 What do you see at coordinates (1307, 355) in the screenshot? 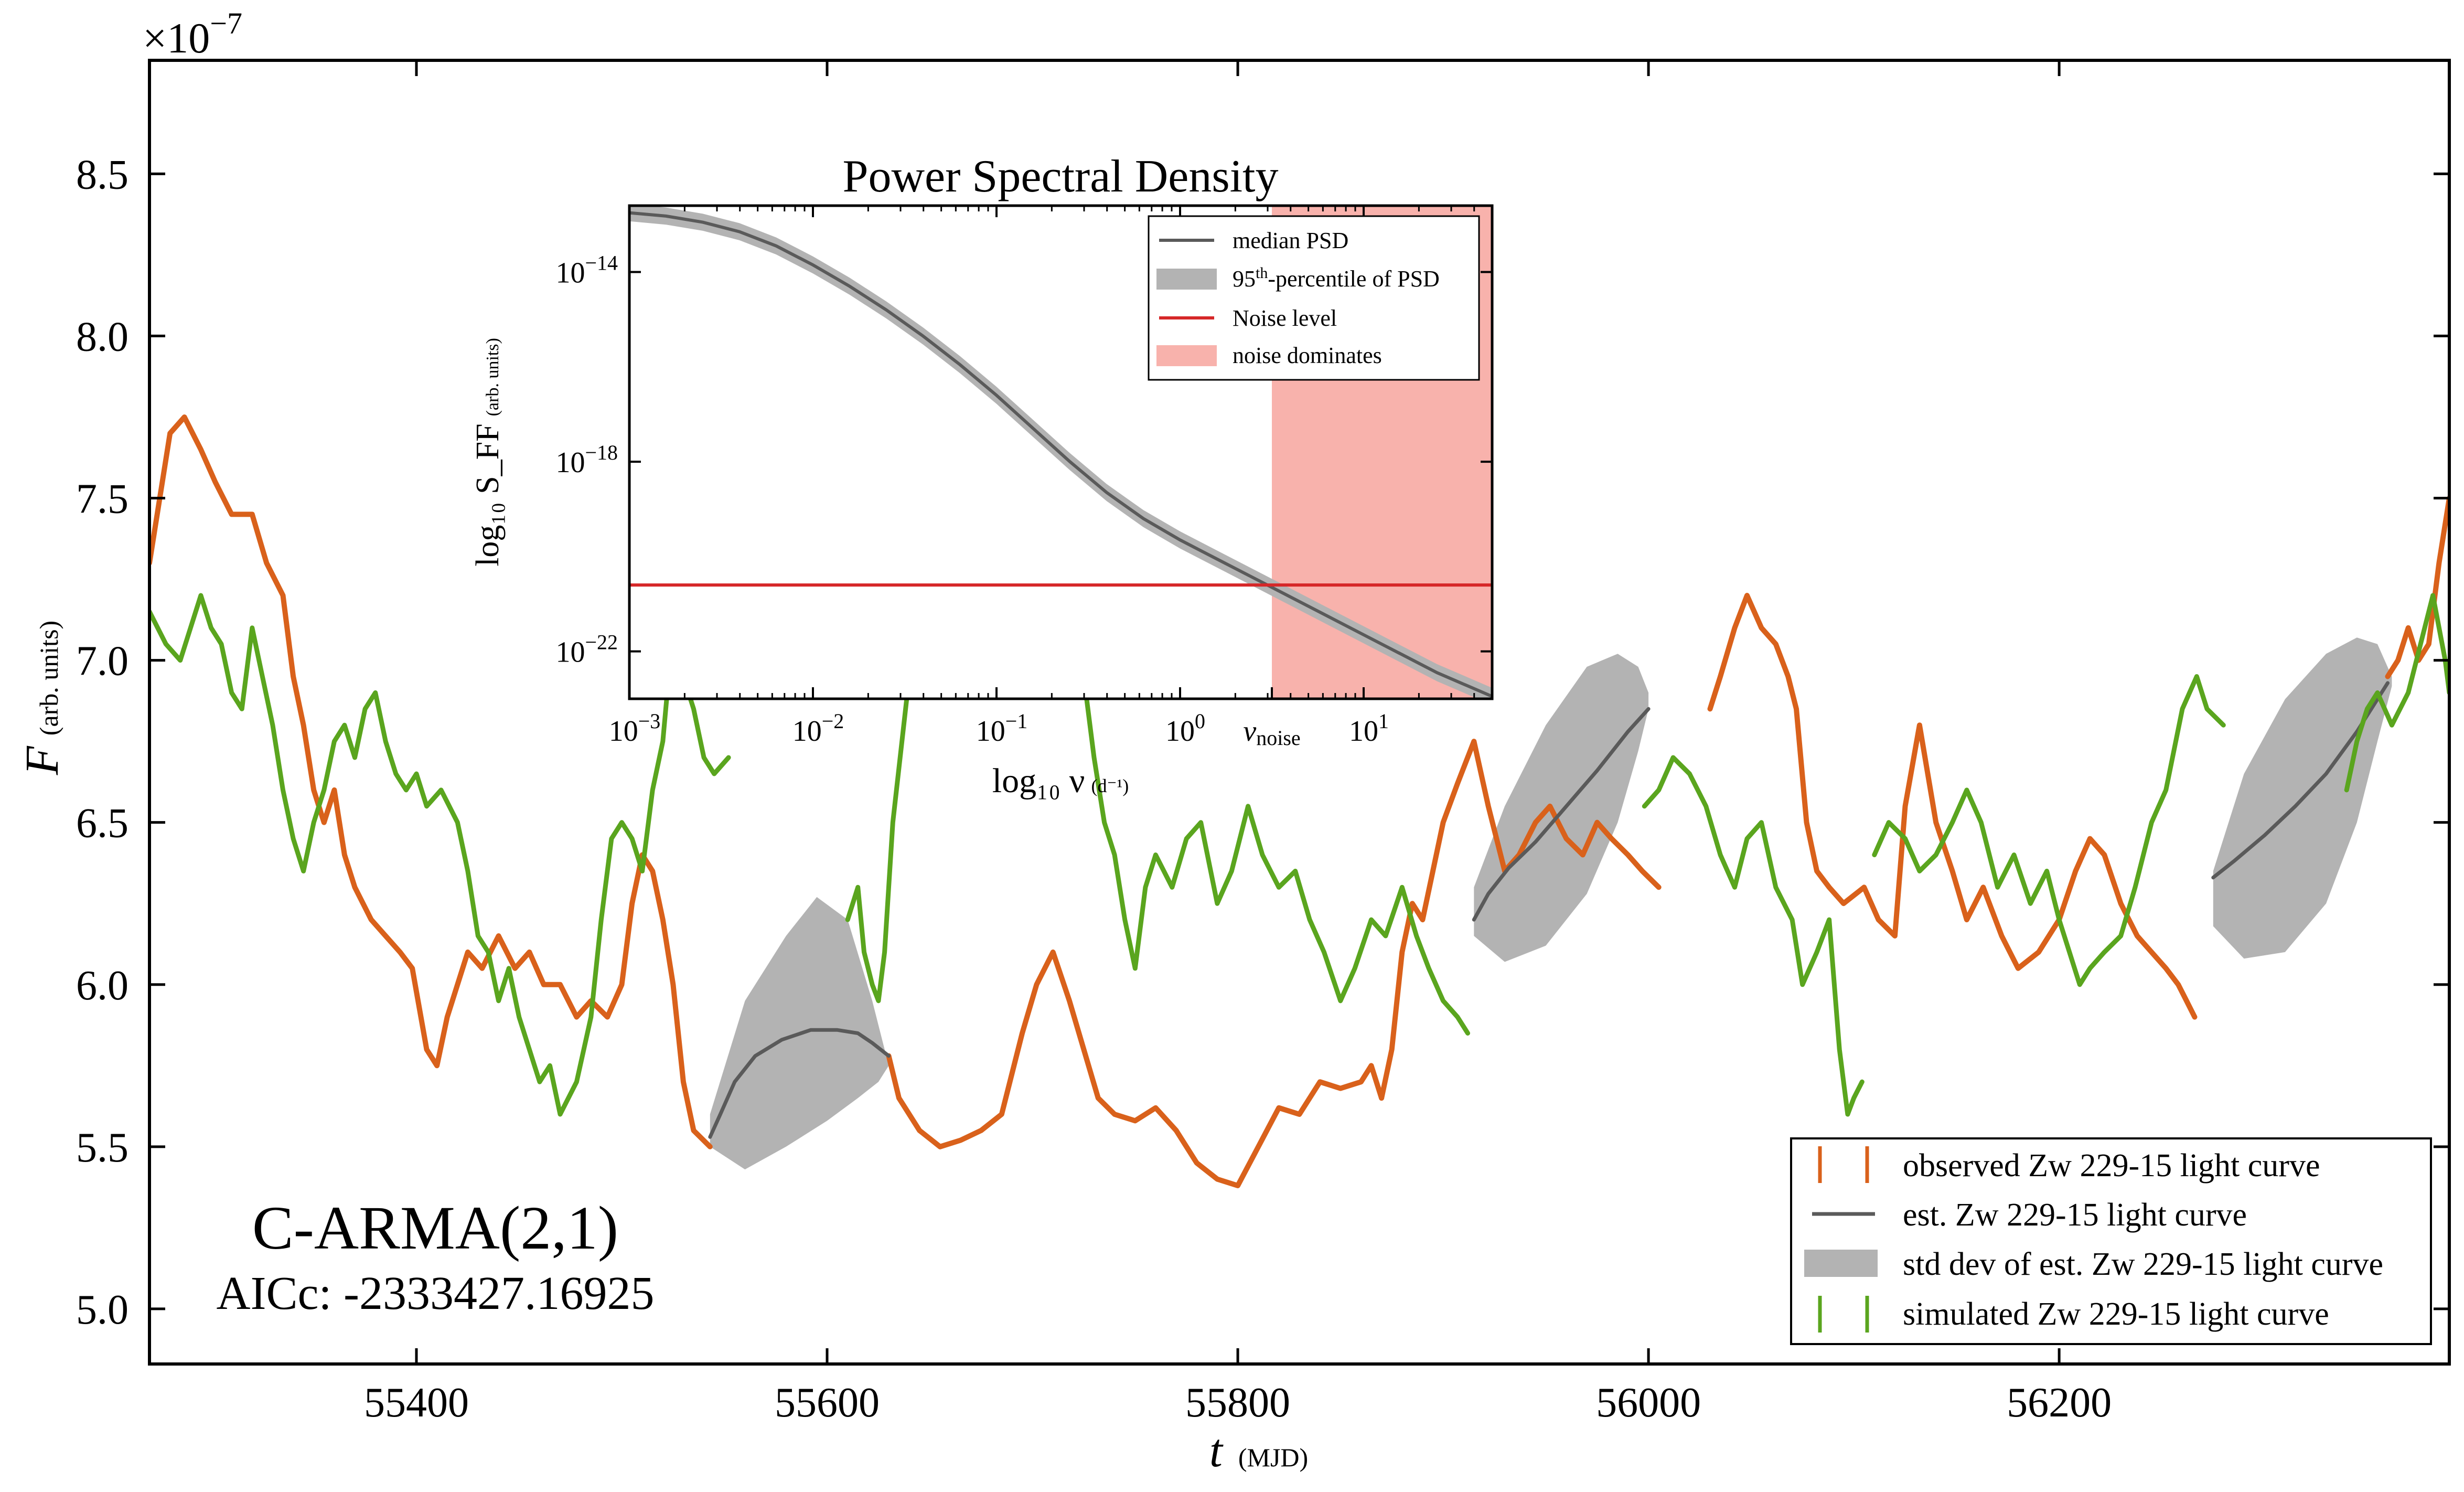
I see `inset-legend-label-noise-region: noise dominates` at bounding box center [1307, 355].